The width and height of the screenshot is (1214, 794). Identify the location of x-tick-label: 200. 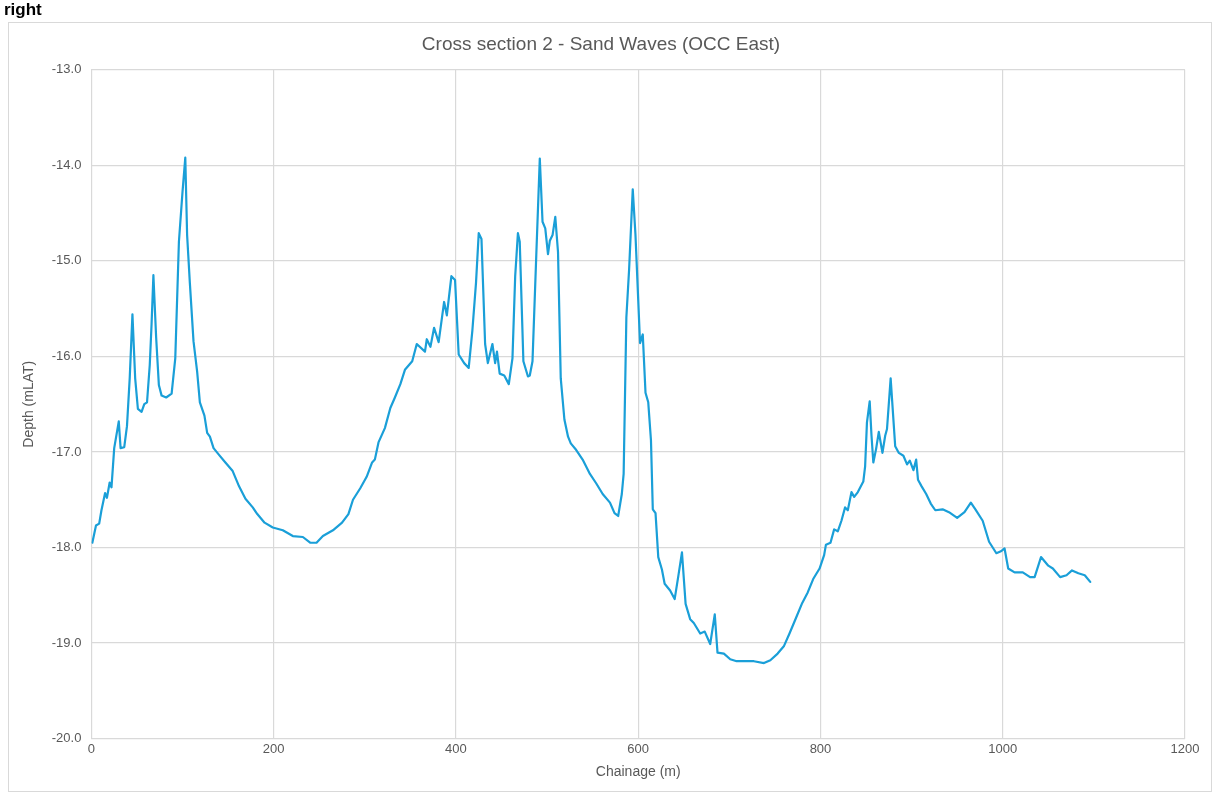
(273, 748).